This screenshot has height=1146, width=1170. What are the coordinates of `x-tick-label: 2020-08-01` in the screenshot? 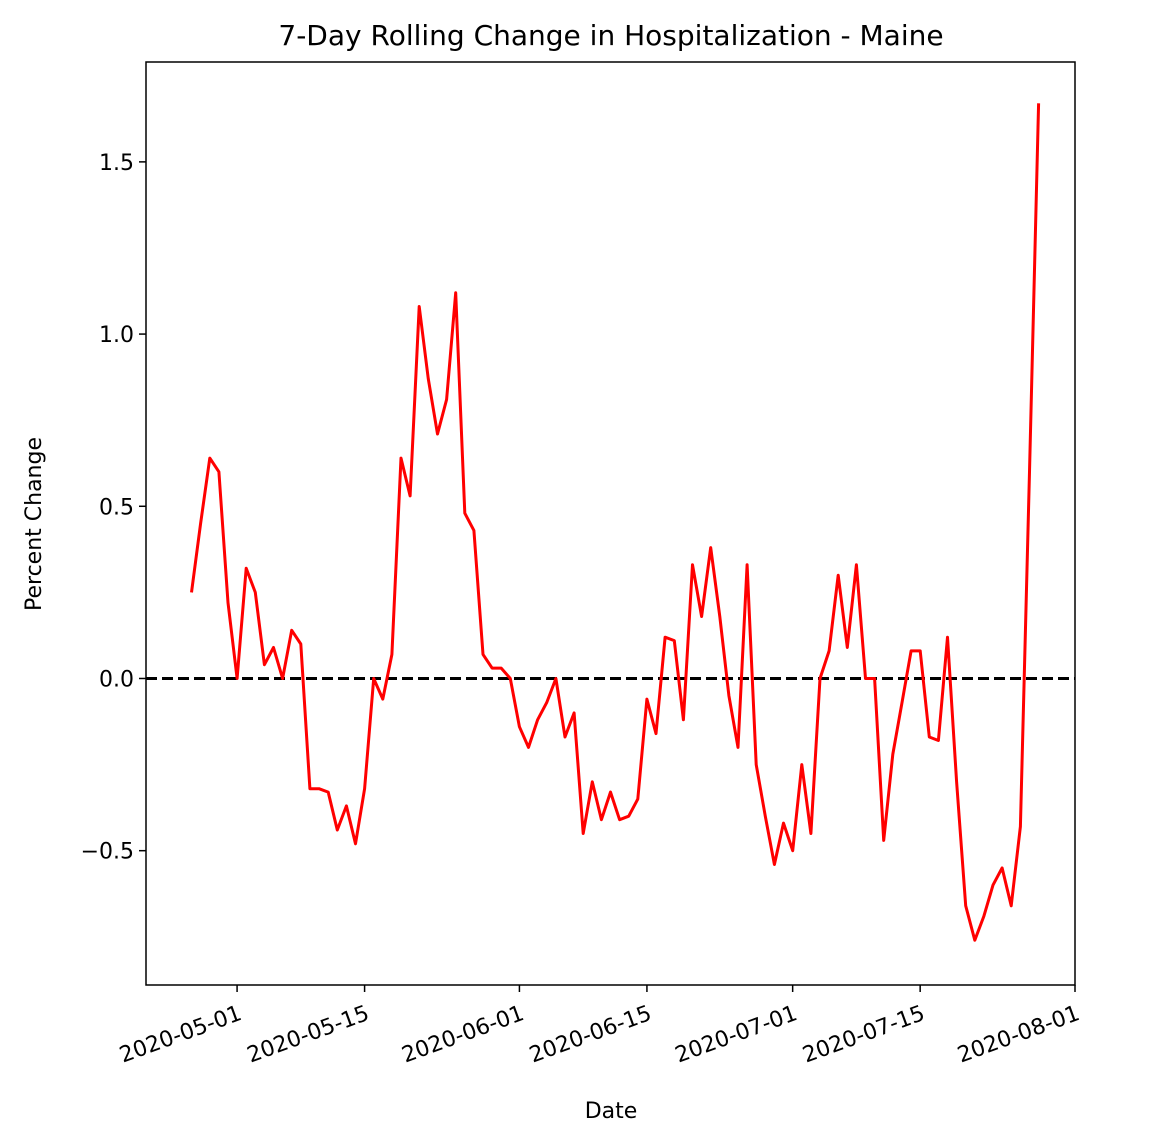 It's located at (1018, 1034).